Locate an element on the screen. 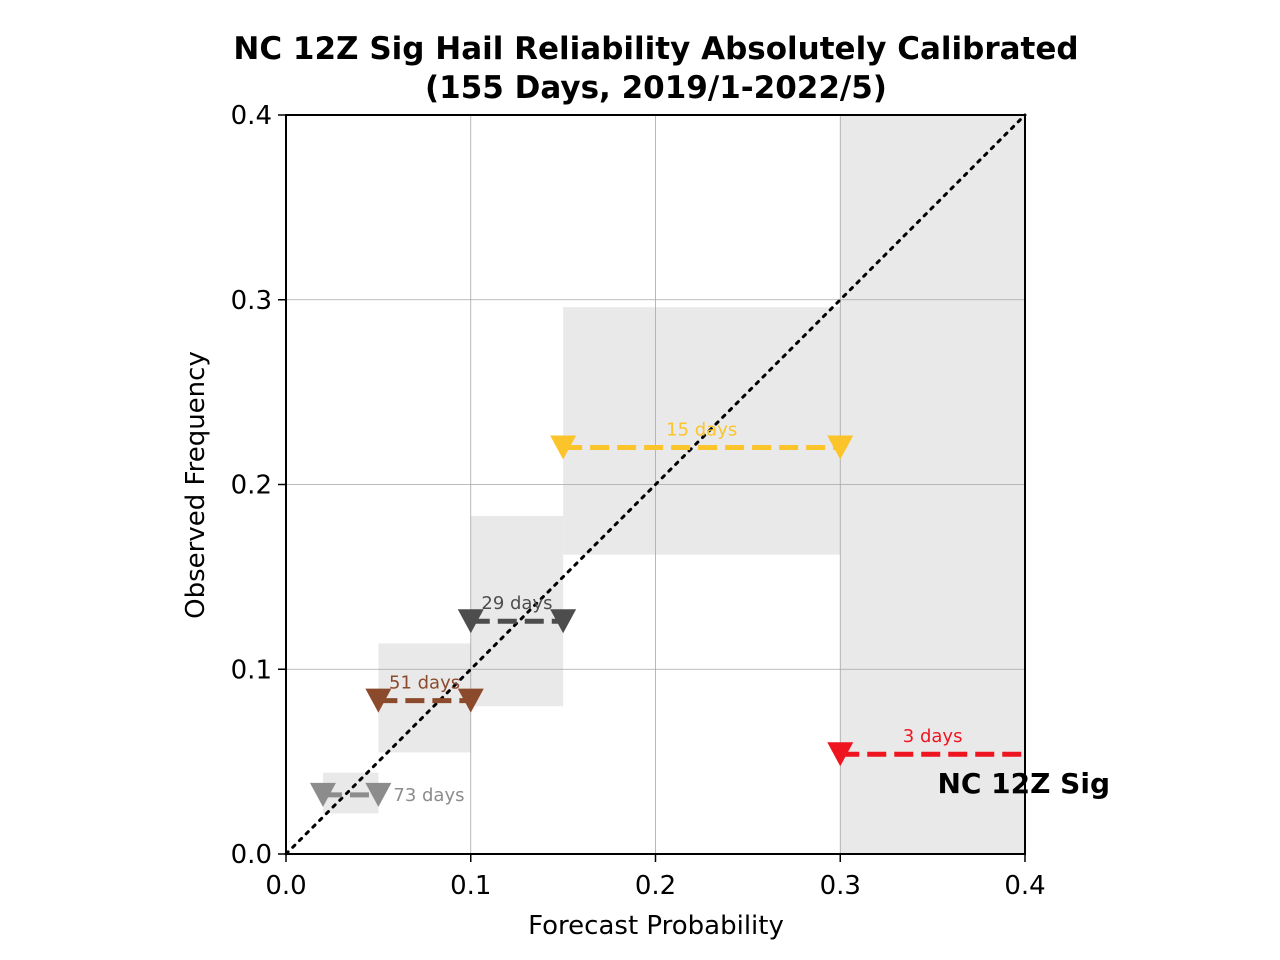 The image size is (1280, 960). x-tick-label-0: 0.0 is located at coordinates (285, 886).